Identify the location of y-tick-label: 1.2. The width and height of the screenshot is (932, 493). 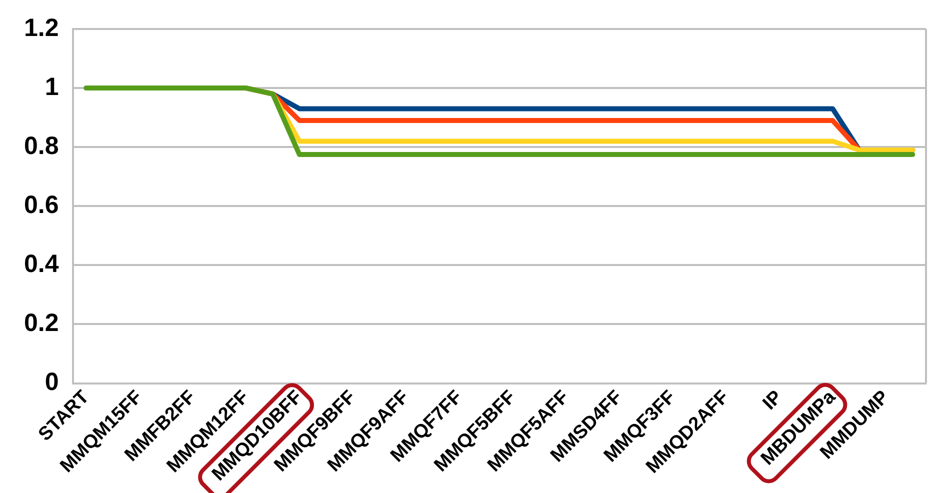
(41, 28).